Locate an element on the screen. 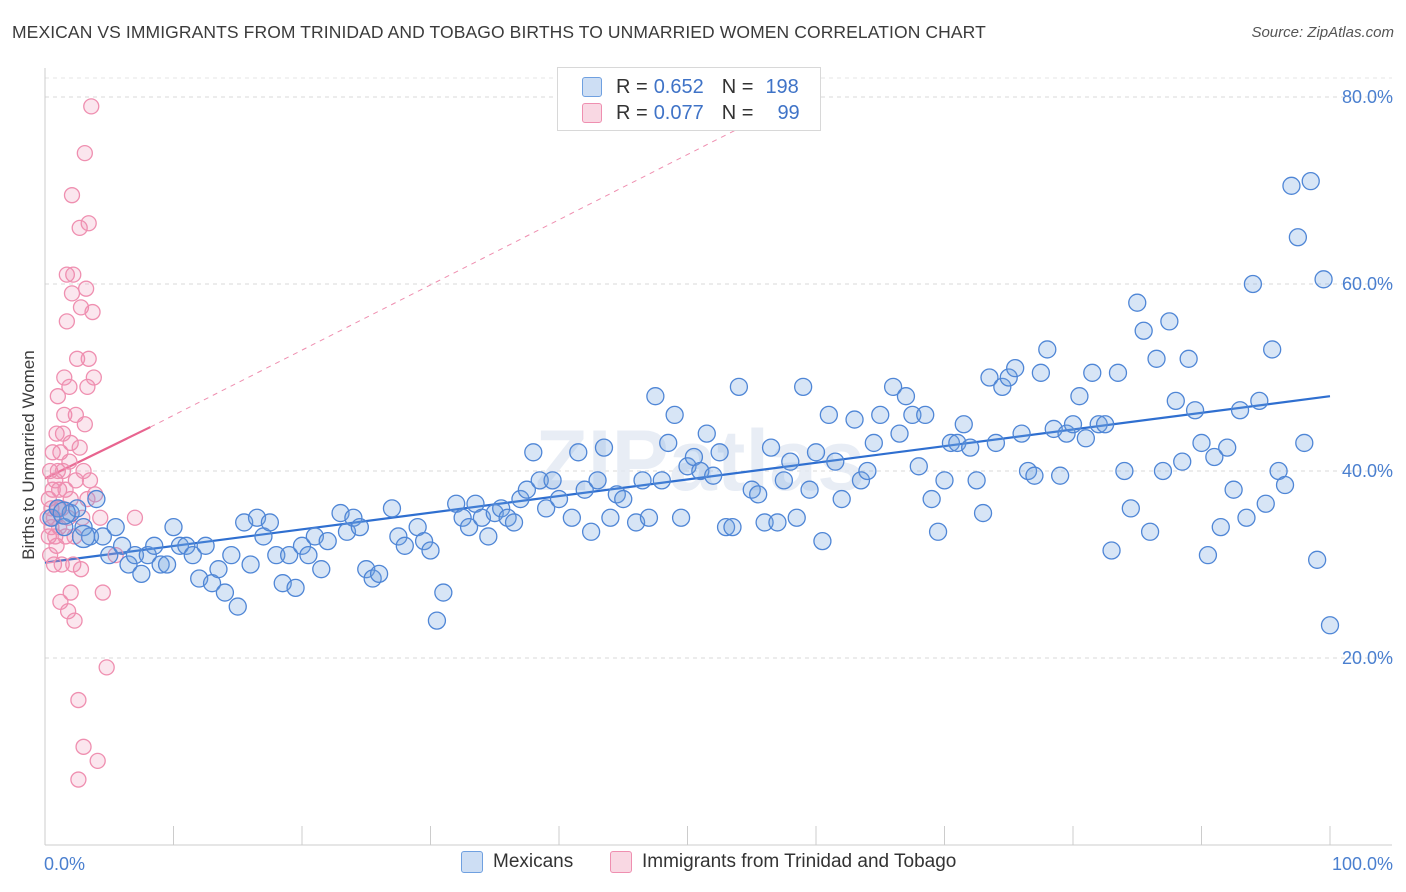  points-trinidad-tobago is located at coordinates (91, 443).